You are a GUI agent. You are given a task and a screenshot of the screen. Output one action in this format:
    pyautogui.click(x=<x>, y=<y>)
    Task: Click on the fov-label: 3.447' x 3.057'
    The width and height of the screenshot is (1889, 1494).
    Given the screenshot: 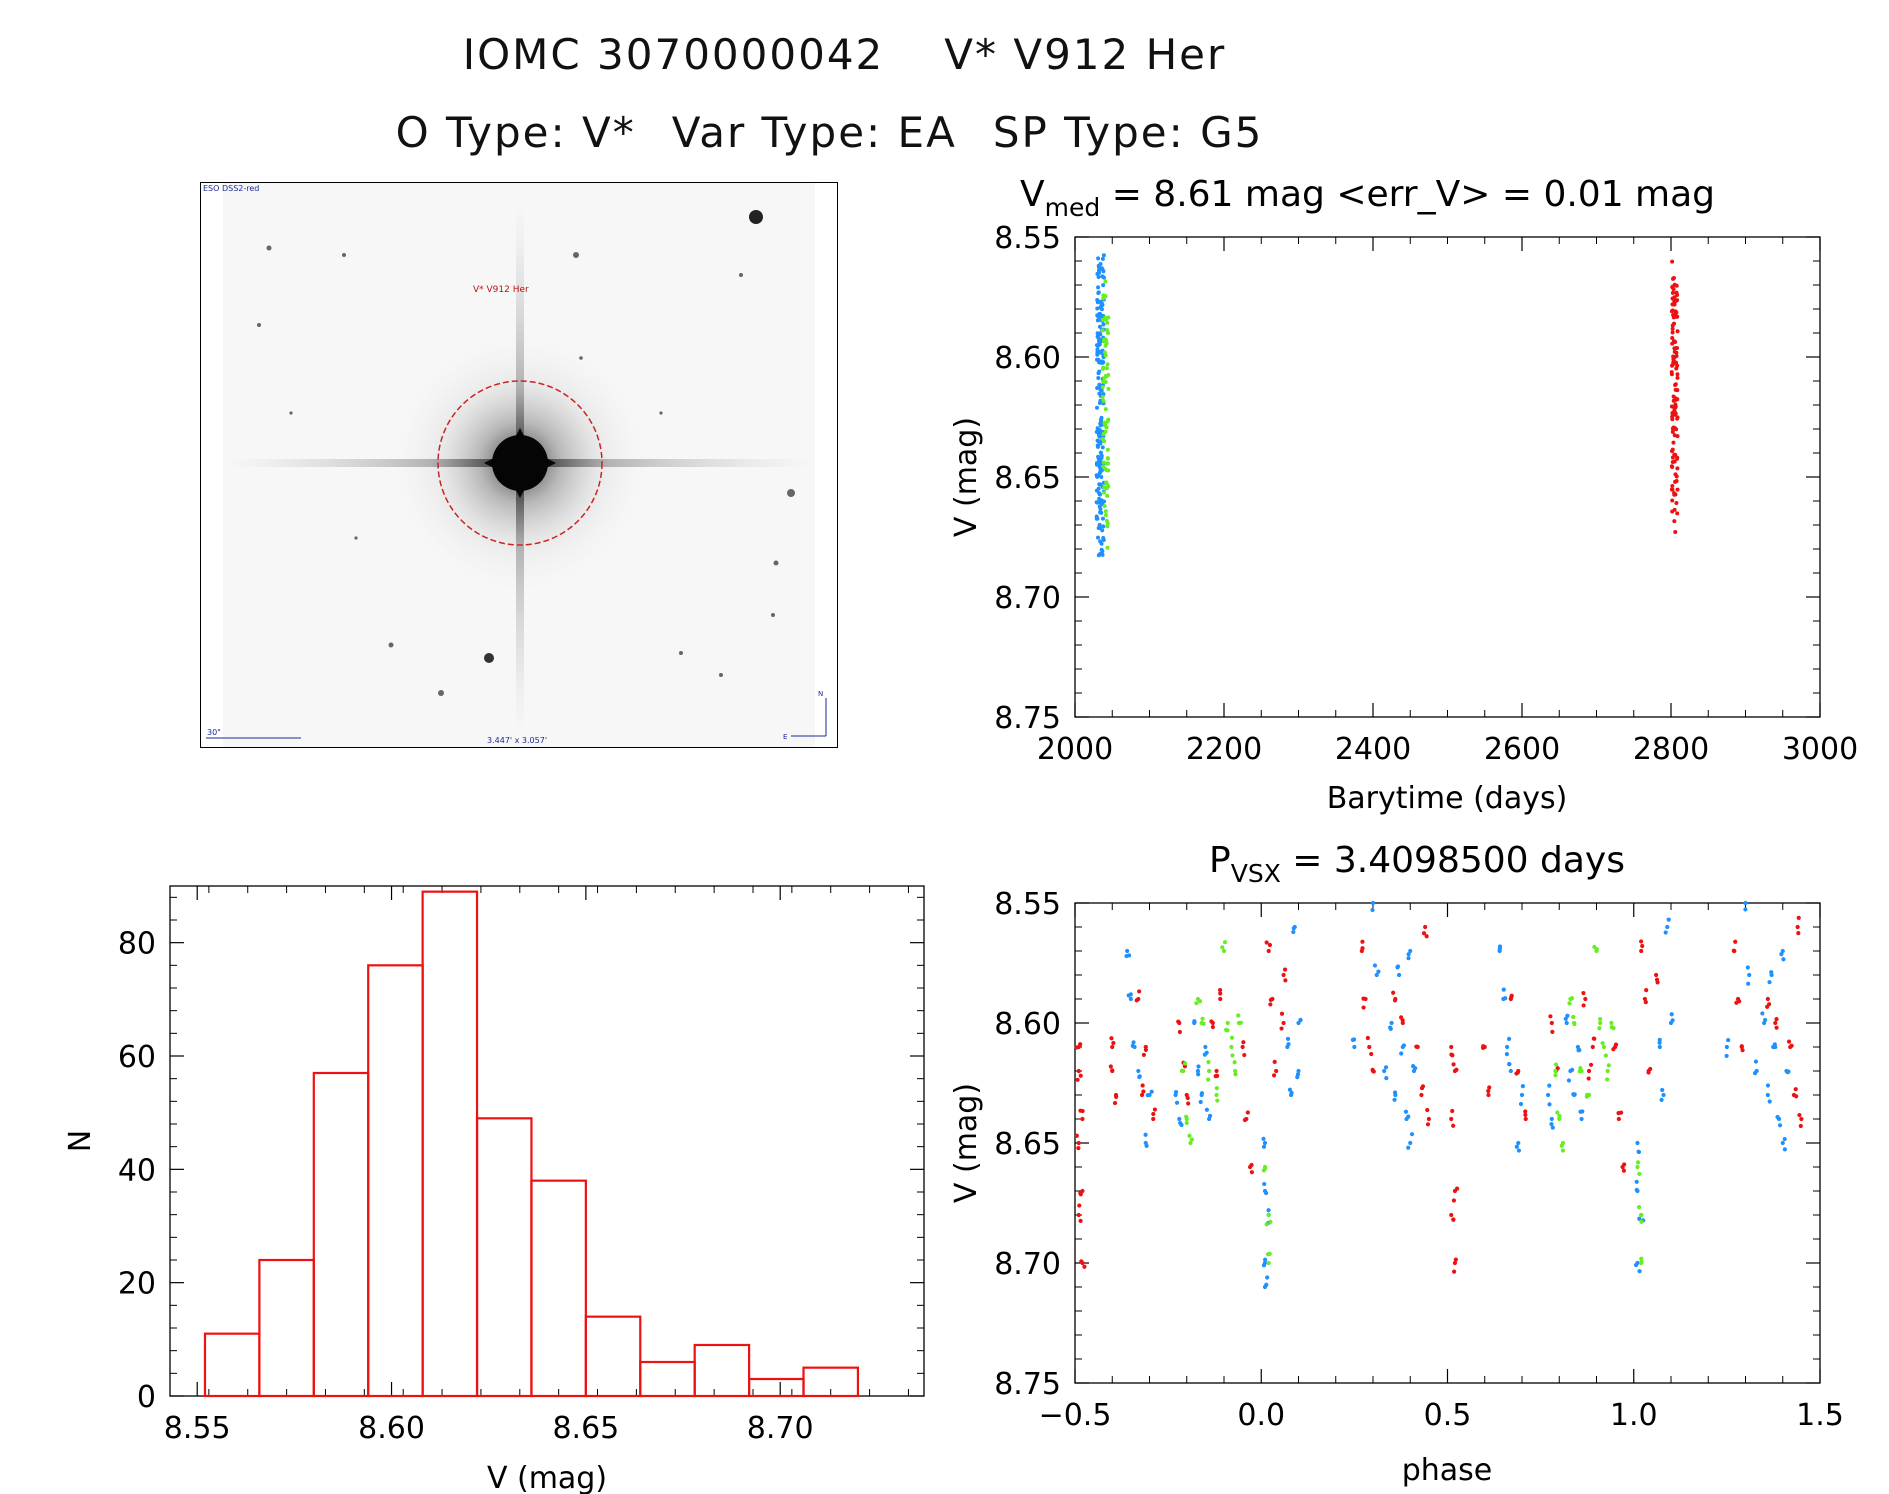 What is the action you would take?
    pyautogui.click(x=517, y=740)
    